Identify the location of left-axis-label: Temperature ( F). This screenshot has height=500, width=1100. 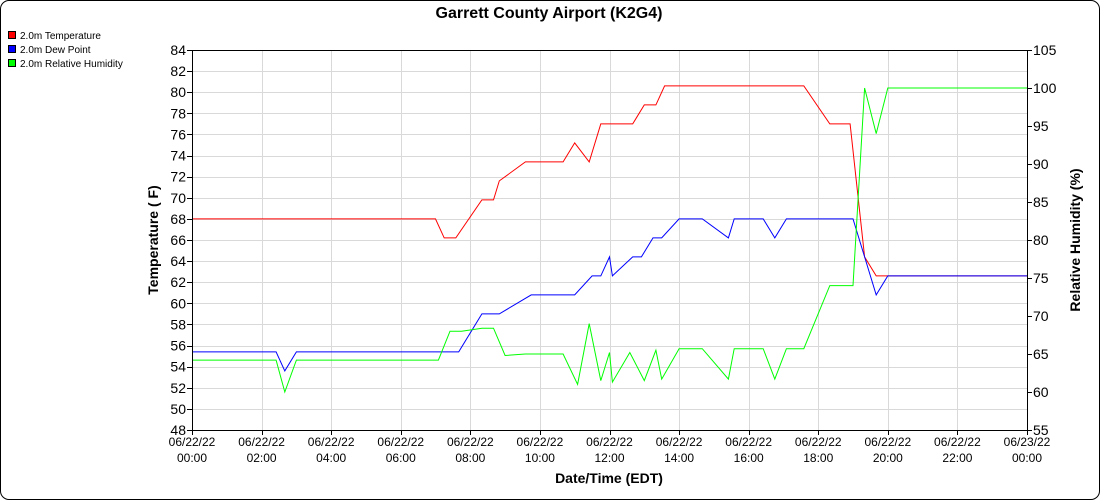
(153, 239).